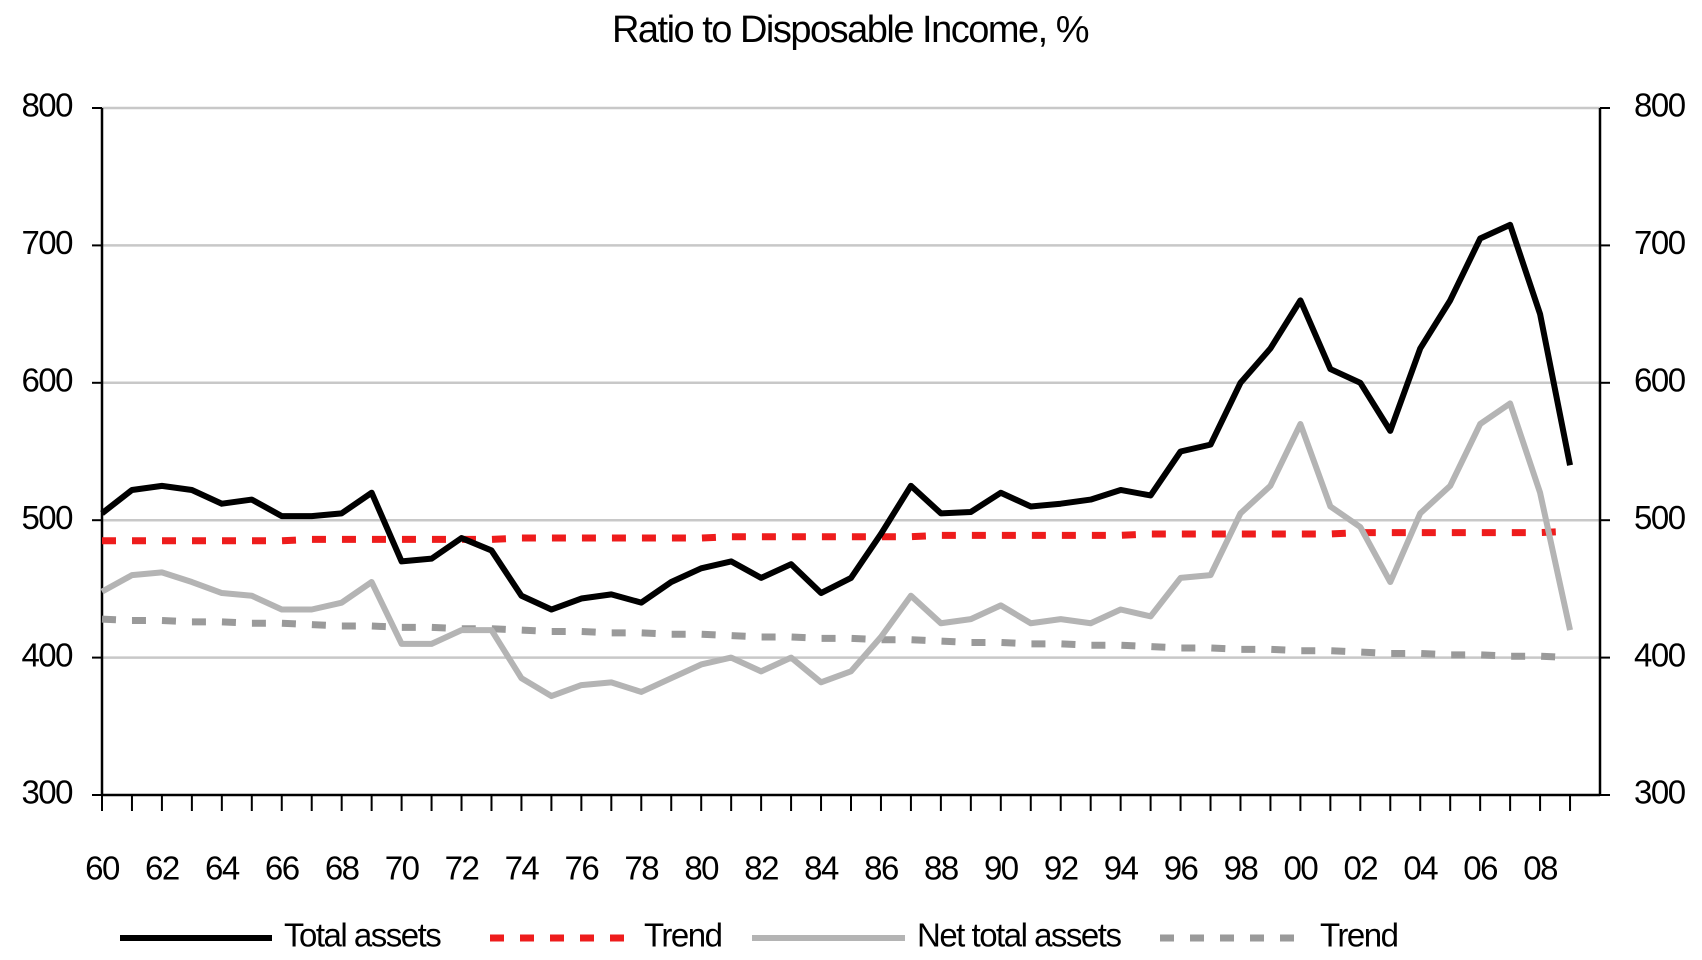 The image size is (1702, 960). What do you see at coordinates (1480, 868) in the screenshot?
I see `x-tick-label: 06` at bounding box center [1480, 868].